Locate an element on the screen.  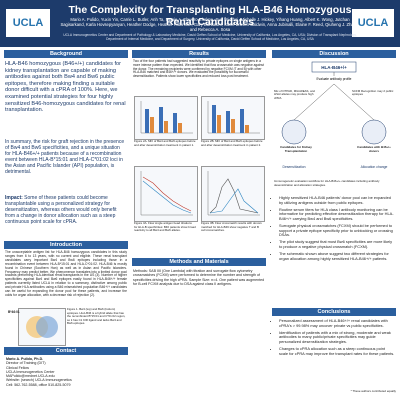
diagram-node: Candidates for Kidney Transplantation is located at coordinates (296, 149).